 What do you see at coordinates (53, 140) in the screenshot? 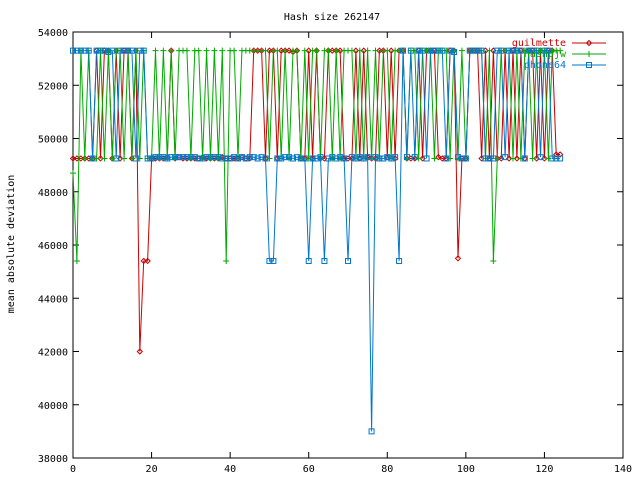
I see `y-tick-label: 50000` at bounding box center [53, 140].